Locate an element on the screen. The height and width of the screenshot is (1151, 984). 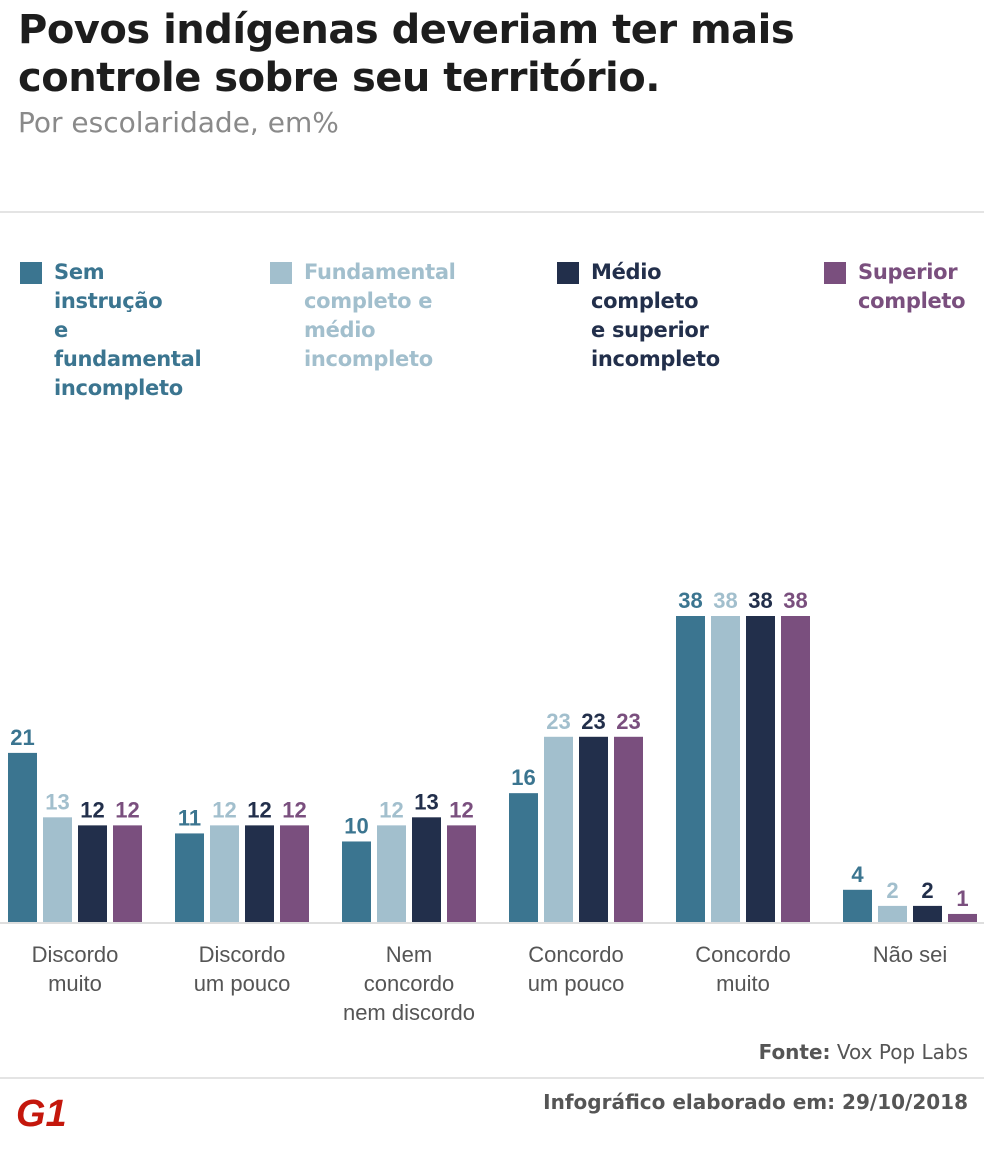
source-value: Vox Pop Labs is located at coordinates (902, 1052).